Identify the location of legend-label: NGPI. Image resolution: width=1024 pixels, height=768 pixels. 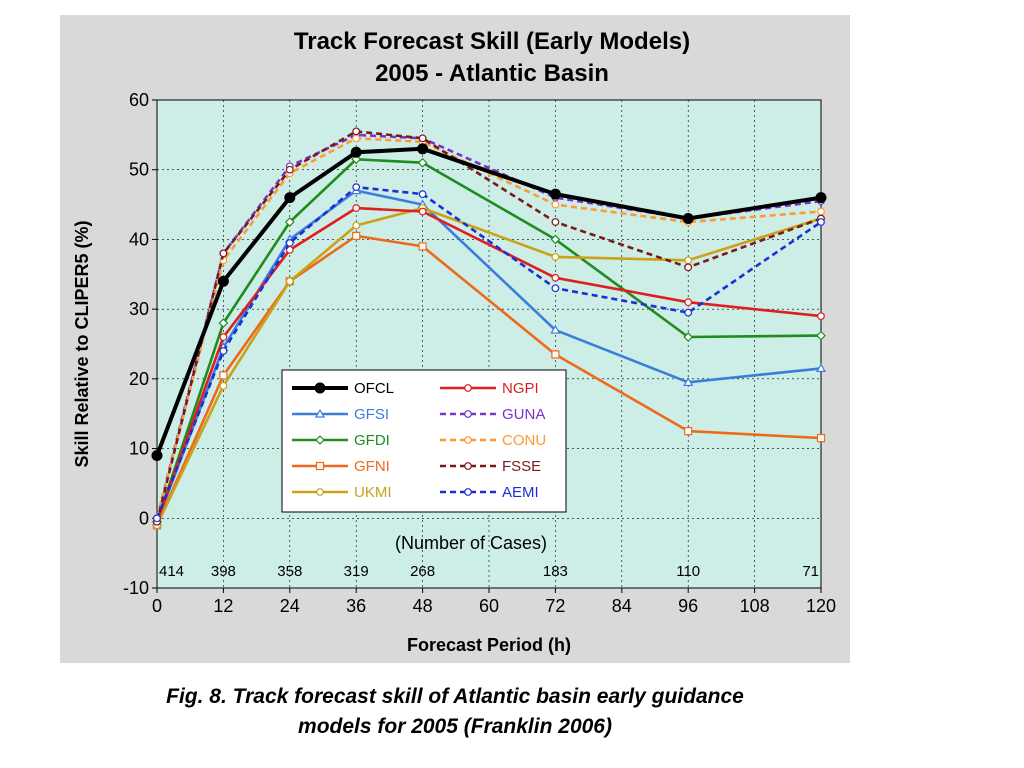
(520, 388).